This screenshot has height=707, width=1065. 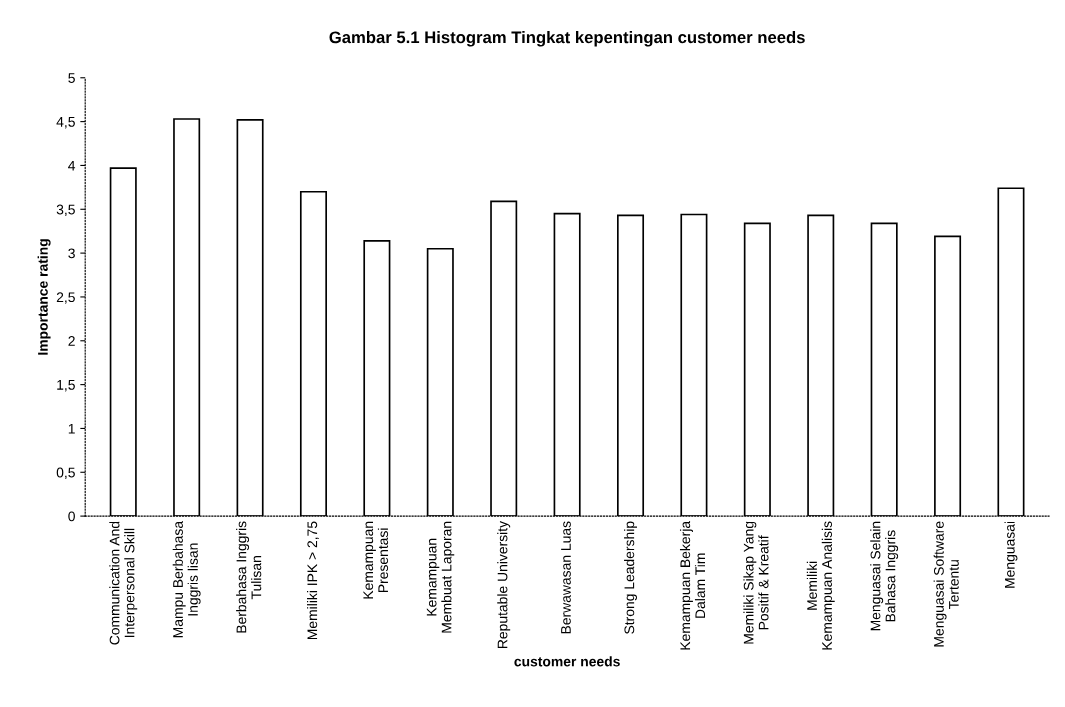 I want to click on x-tick-label: Strong Leadership, so click(x=630, y=577).